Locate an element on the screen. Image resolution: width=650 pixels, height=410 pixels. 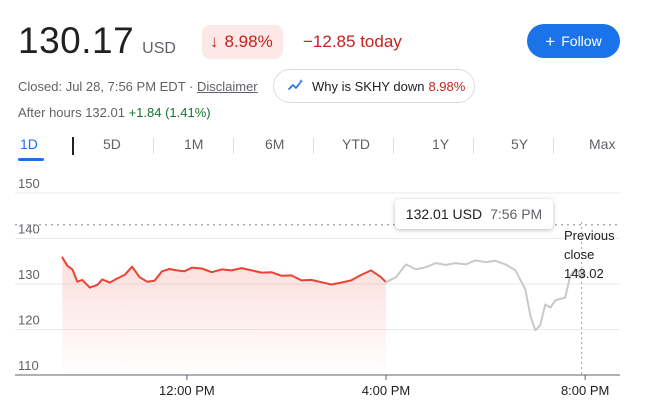
tab-separator is located at coordinates (73, 146).